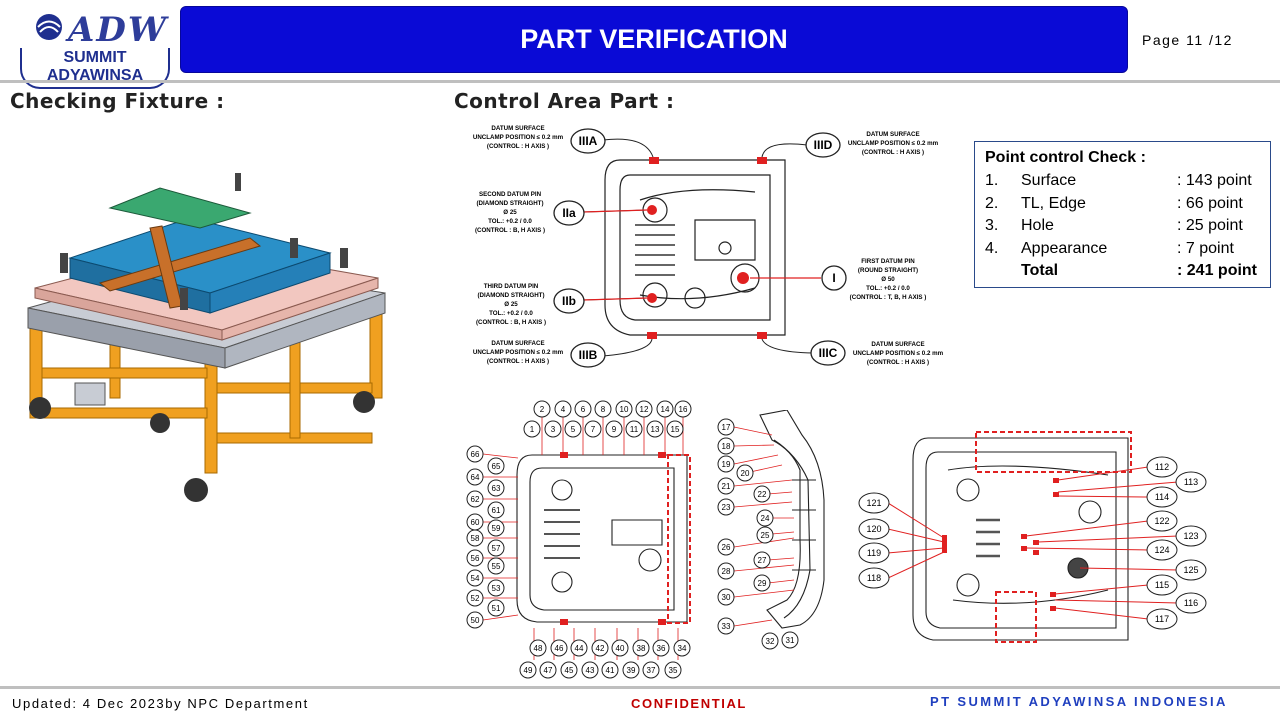 This screenshot has height=720, width=1280. What do you see at coordinates (1162, 497) in the screenshot?
I see `point-label-114: 114` at bounding box center [1162, 497].